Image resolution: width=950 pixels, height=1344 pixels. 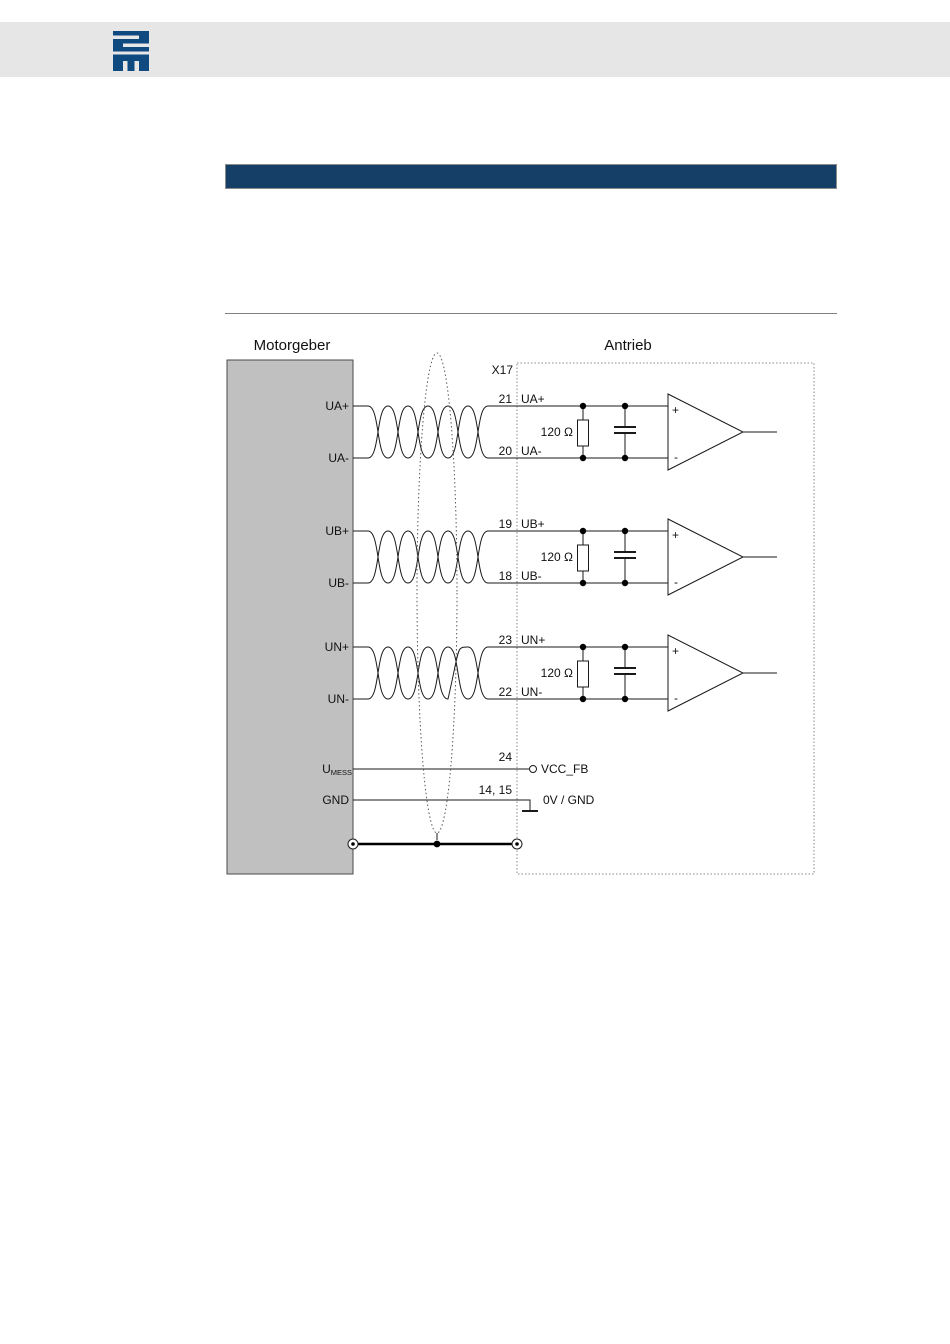 What do you see at coordinates (503, 370) in the screenshot?
I see `connector-label: X17` at bounding box center [503, 370].